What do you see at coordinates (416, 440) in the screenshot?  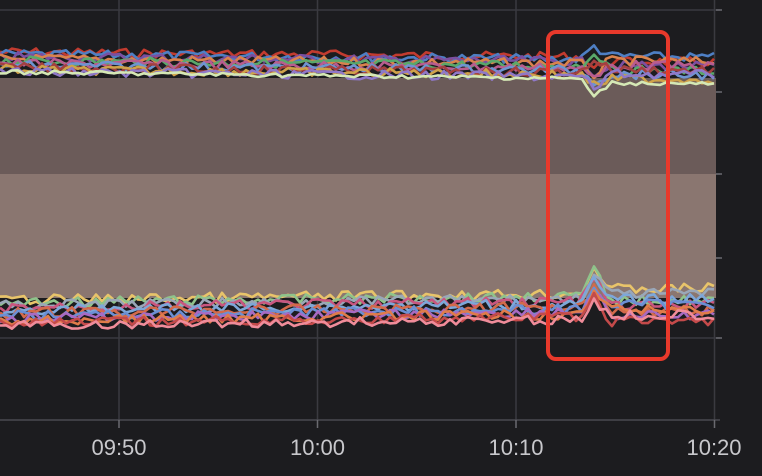 I see `x-axis-ticks: 09:50 10:00 10:10 10:20` at bounding box center [416, 440].